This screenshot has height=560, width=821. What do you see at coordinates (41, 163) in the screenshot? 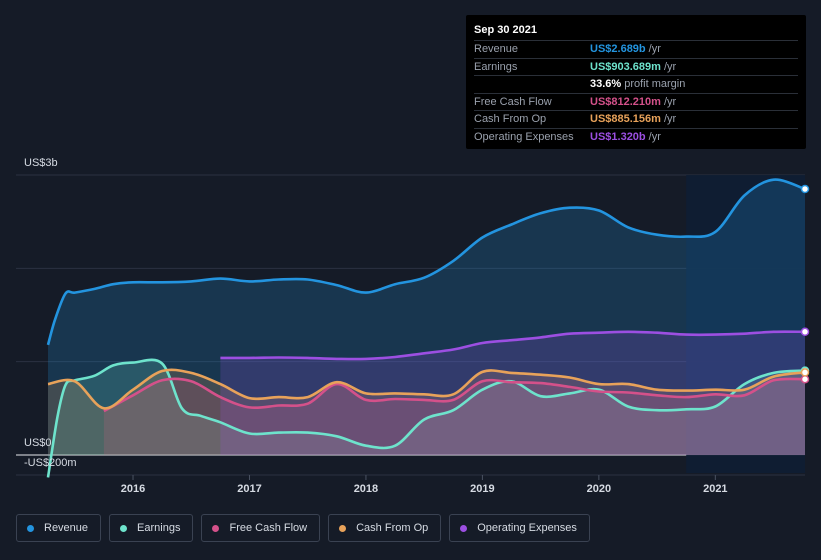
I see `y-axis-top-label: US$3b` at bounding box center [41, 163].